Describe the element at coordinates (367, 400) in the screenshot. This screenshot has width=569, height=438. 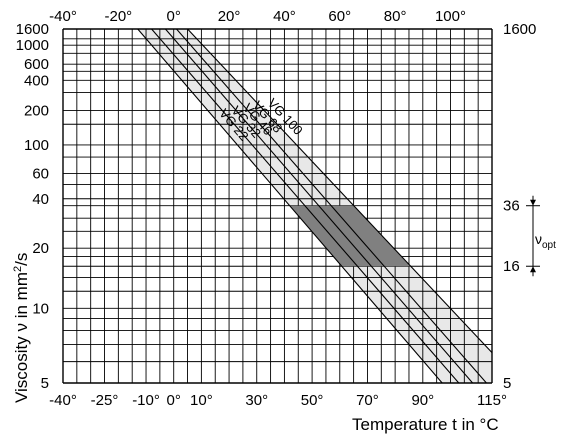
I see `x-tick-bottom: 70°` at that location.